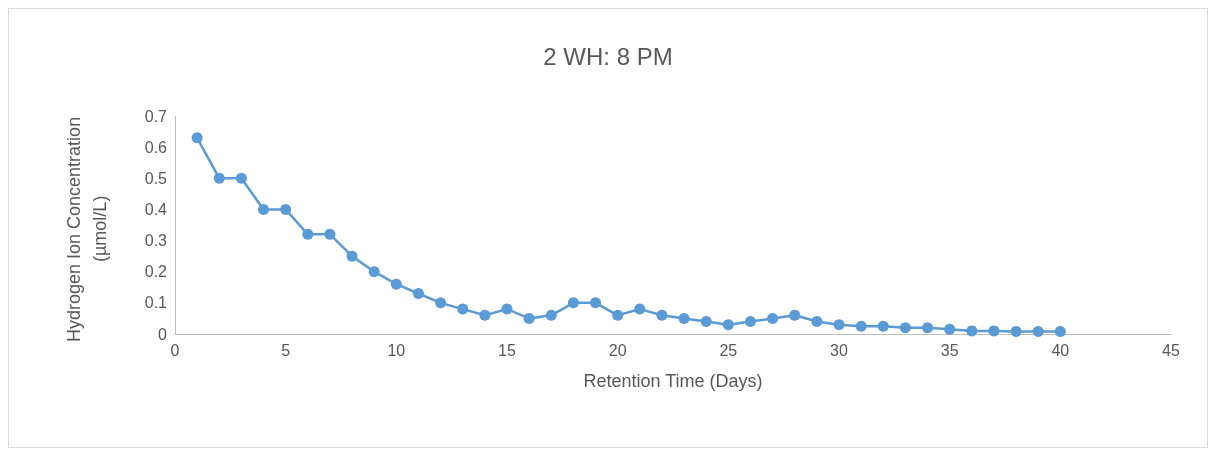 The image size is (1220, 459). I want to click on y-tick-label: 0.7, so click(156, 116).